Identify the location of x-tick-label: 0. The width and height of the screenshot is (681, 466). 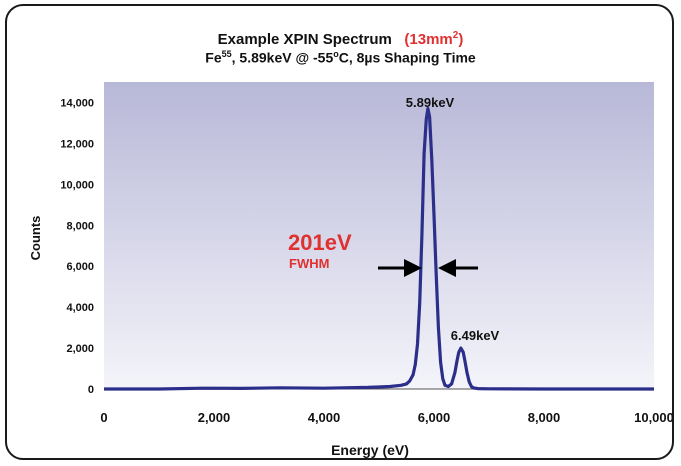
(103, 417).